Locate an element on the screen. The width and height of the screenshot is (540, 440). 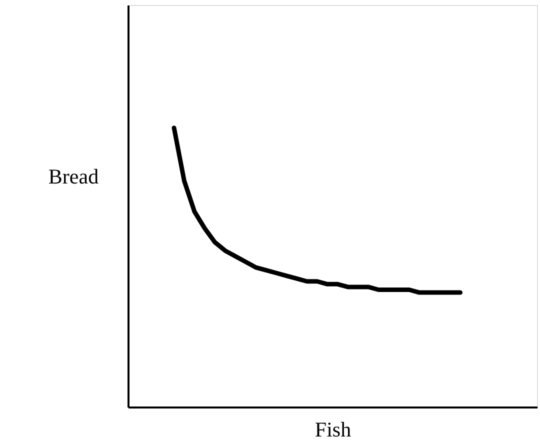
y-axis-title: Bread is located at coordinates (74, 176).